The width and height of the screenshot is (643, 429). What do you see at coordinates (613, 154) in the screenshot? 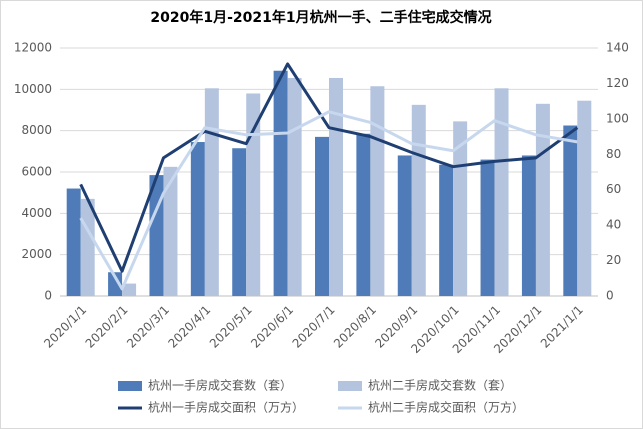
I see `y2-tick-label: 80` at bounding box center [613, 154].